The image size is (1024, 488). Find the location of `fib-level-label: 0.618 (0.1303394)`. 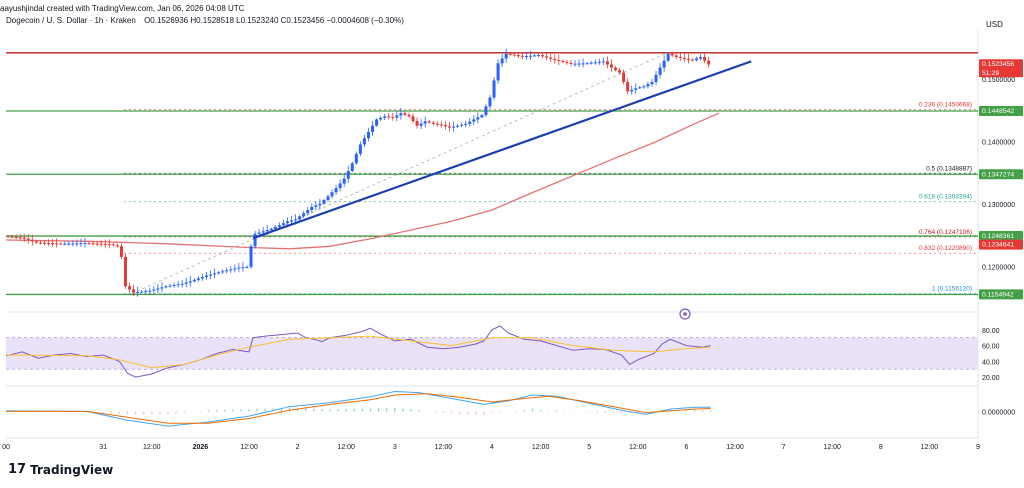

fib-level-label: 0.618 (0.1303394) is located at coordinates (945, 197).